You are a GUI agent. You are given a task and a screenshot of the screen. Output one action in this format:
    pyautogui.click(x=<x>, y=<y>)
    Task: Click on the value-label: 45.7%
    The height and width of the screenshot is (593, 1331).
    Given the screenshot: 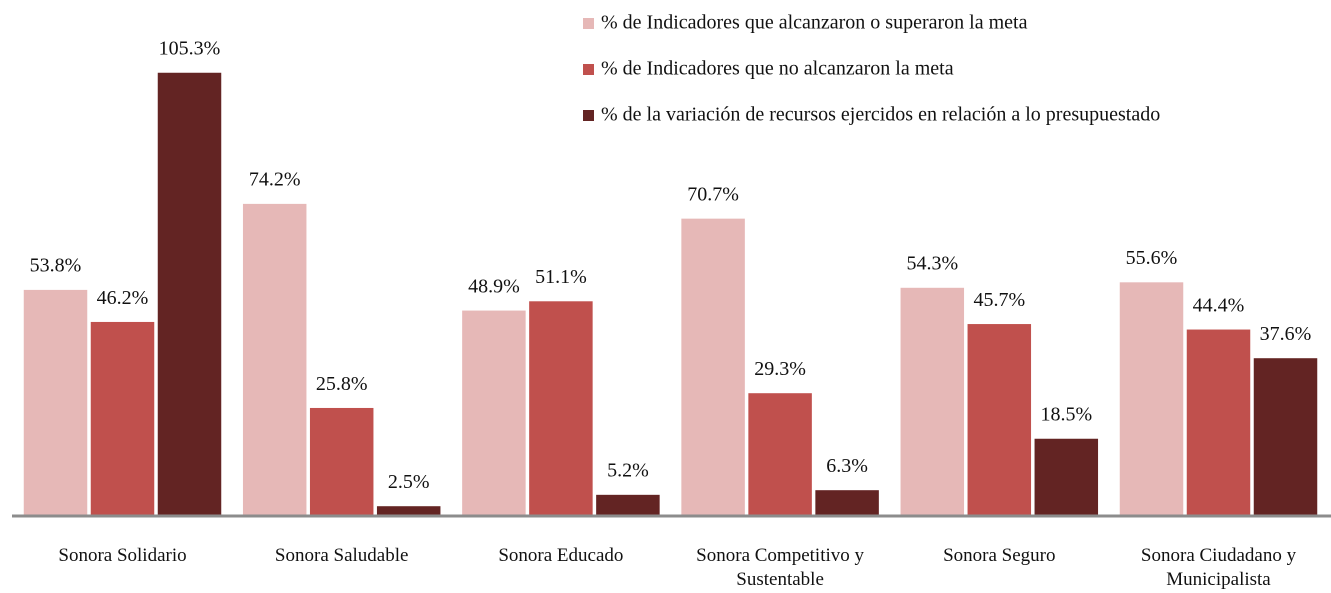 What is the action you would take?
    pyautogui.click(x=999, y=300)
    